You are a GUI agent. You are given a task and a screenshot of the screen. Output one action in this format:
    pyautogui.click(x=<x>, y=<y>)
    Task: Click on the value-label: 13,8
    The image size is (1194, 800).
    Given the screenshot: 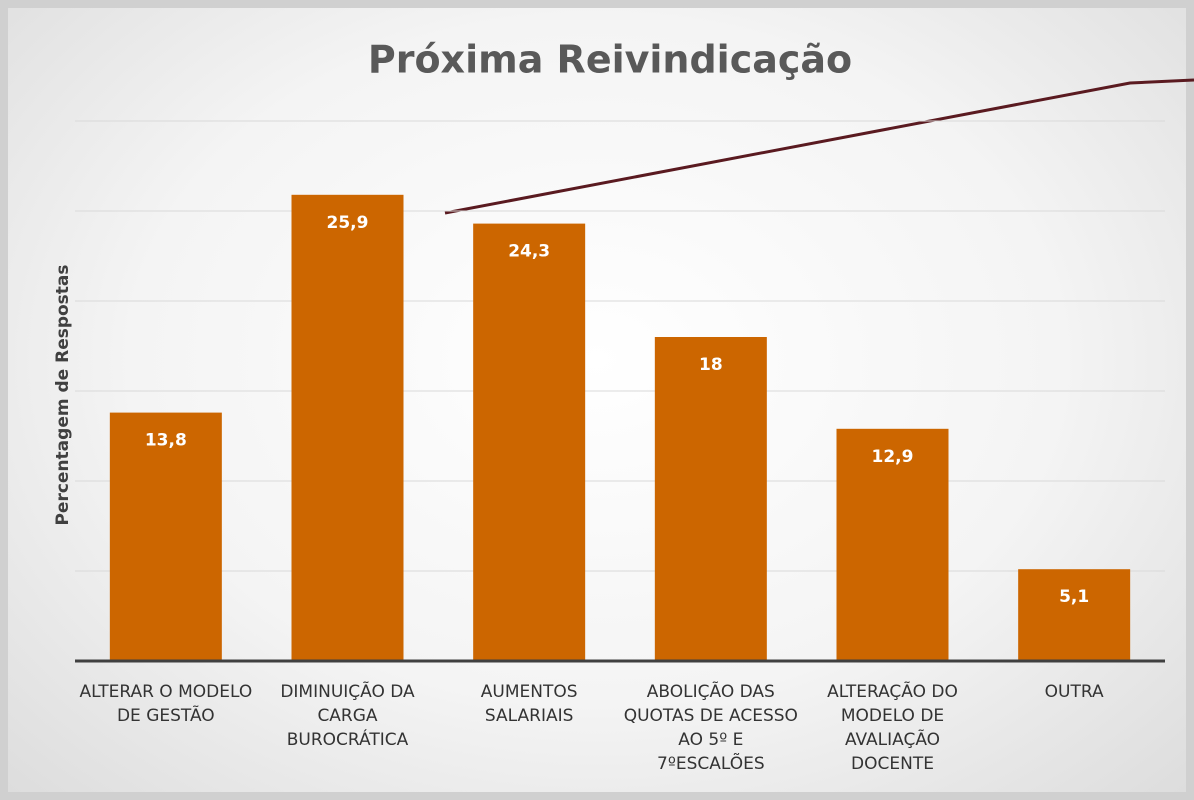 What is the action you would take?
    pyautogui.click(x=166, y=441)
    